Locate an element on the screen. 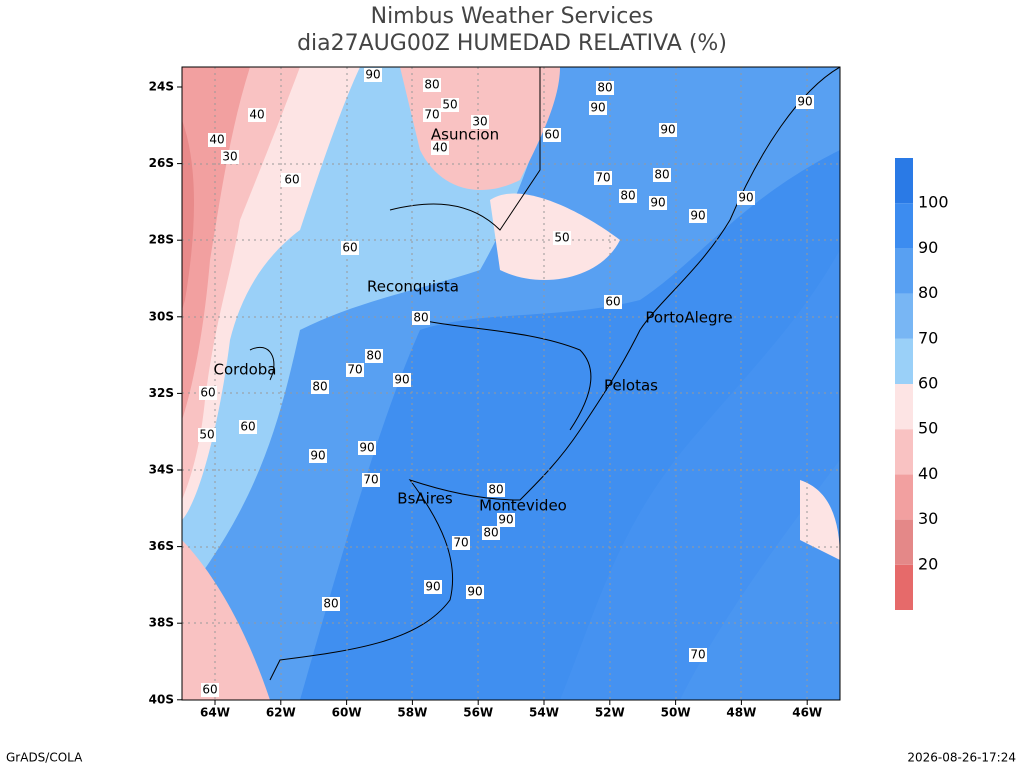 Image resolution: width=1024 pixels, height=772 pixels. colorbar-label: 90 is located at coordinates (928, 247).